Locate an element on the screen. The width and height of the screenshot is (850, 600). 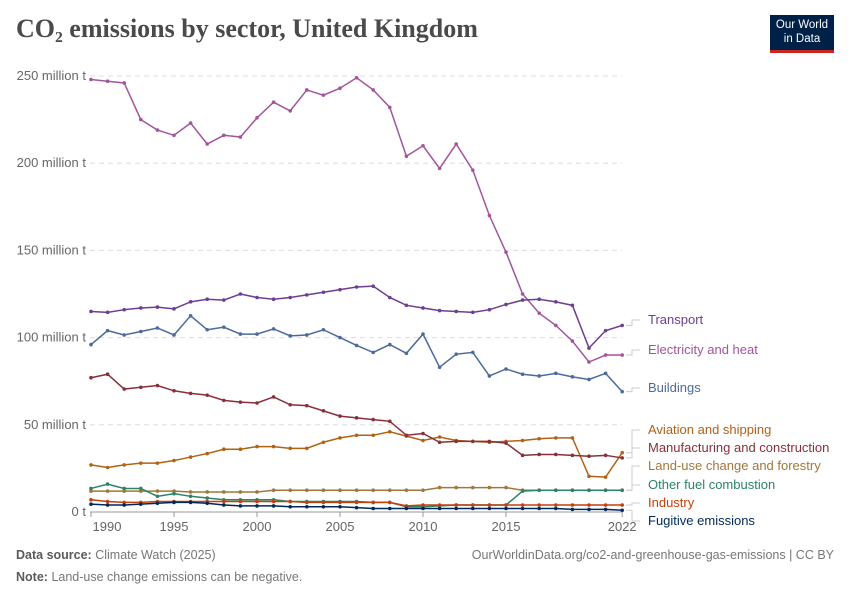
data-source: Data source: Climate Watch (2025) is located at coordinates (116, 555).